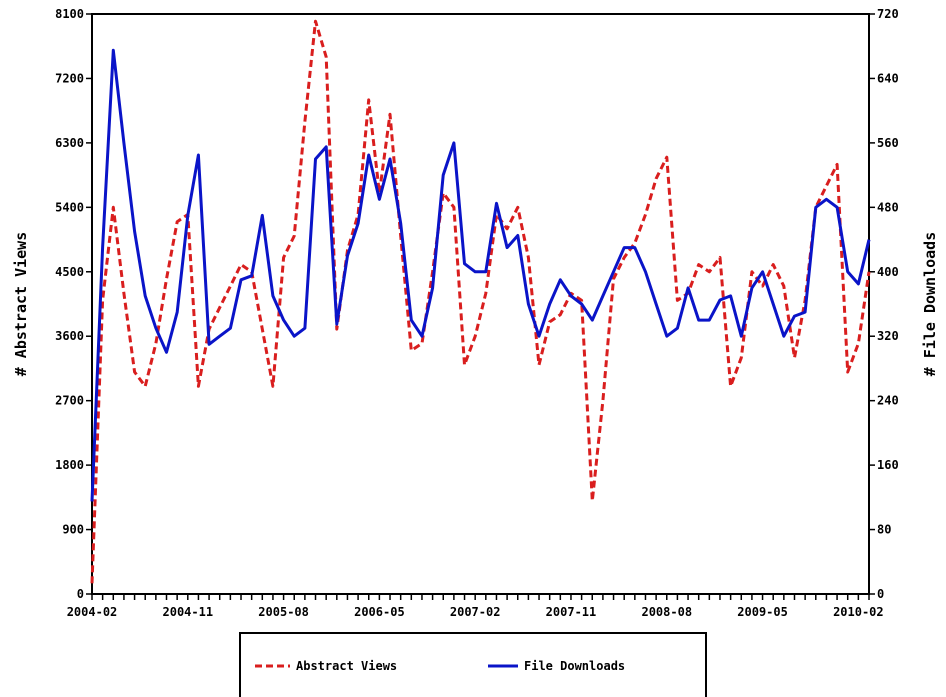  What do you see at coordinates (571, 612) in the screenshot?
I see `x-tick-label: 2007-11` at bounding box center [571, 612].